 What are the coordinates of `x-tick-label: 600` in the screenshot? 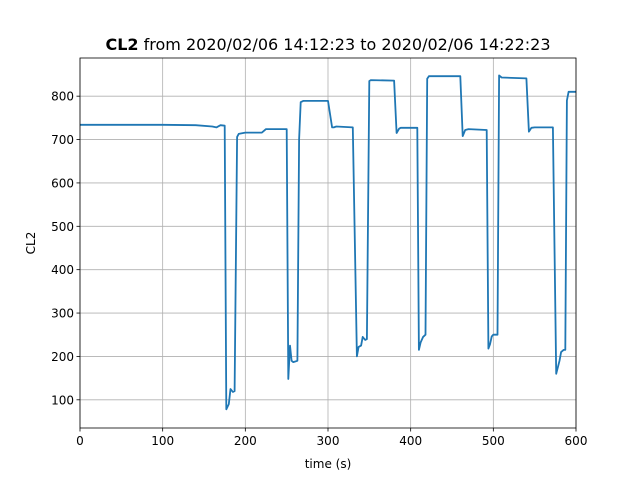 It's located at (576, 441).